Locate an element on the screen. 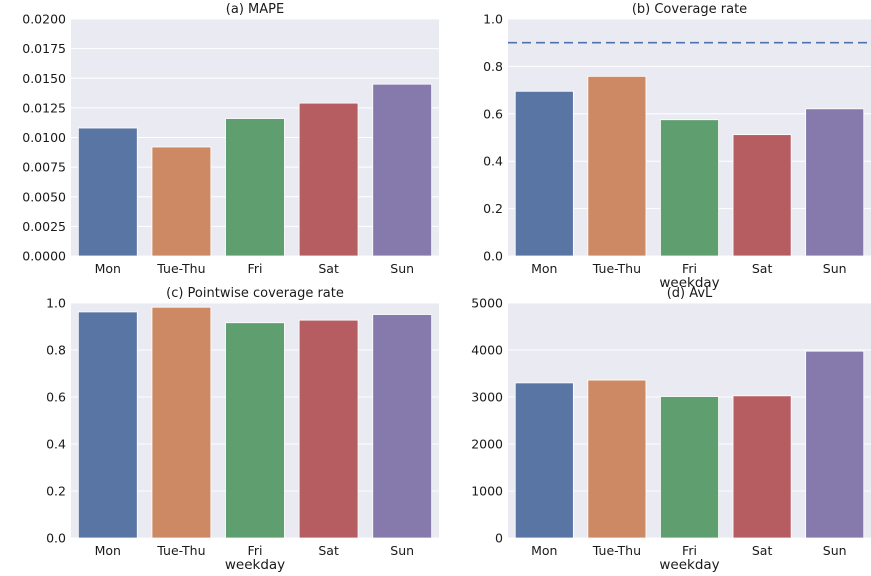  subplot-title: (d) AvL is located at coordinates (690, 293).